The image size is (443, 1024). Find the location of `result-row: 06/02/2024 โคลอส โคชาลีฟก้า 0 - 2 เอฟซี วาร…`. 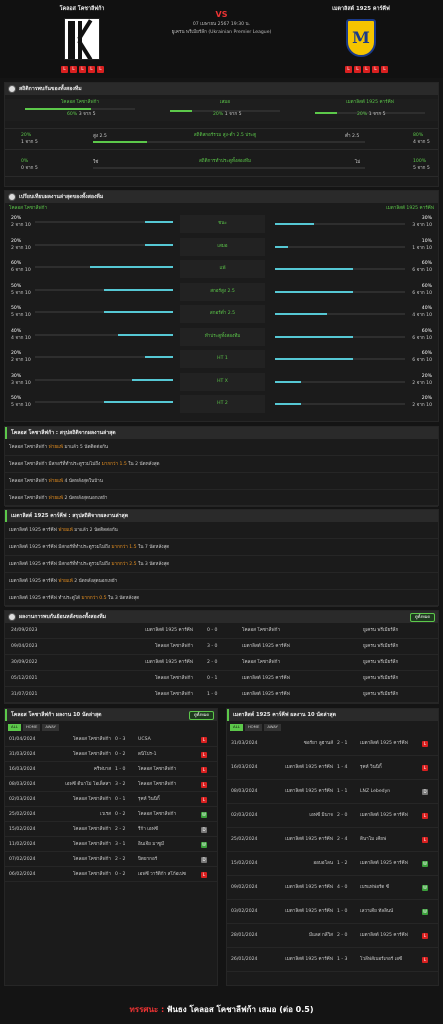

result-row: 06/02/2024 โคลอส โคชาลีฟก้า 0 - 2 เอฟซี วาร… is located at coordinates (111, 874).